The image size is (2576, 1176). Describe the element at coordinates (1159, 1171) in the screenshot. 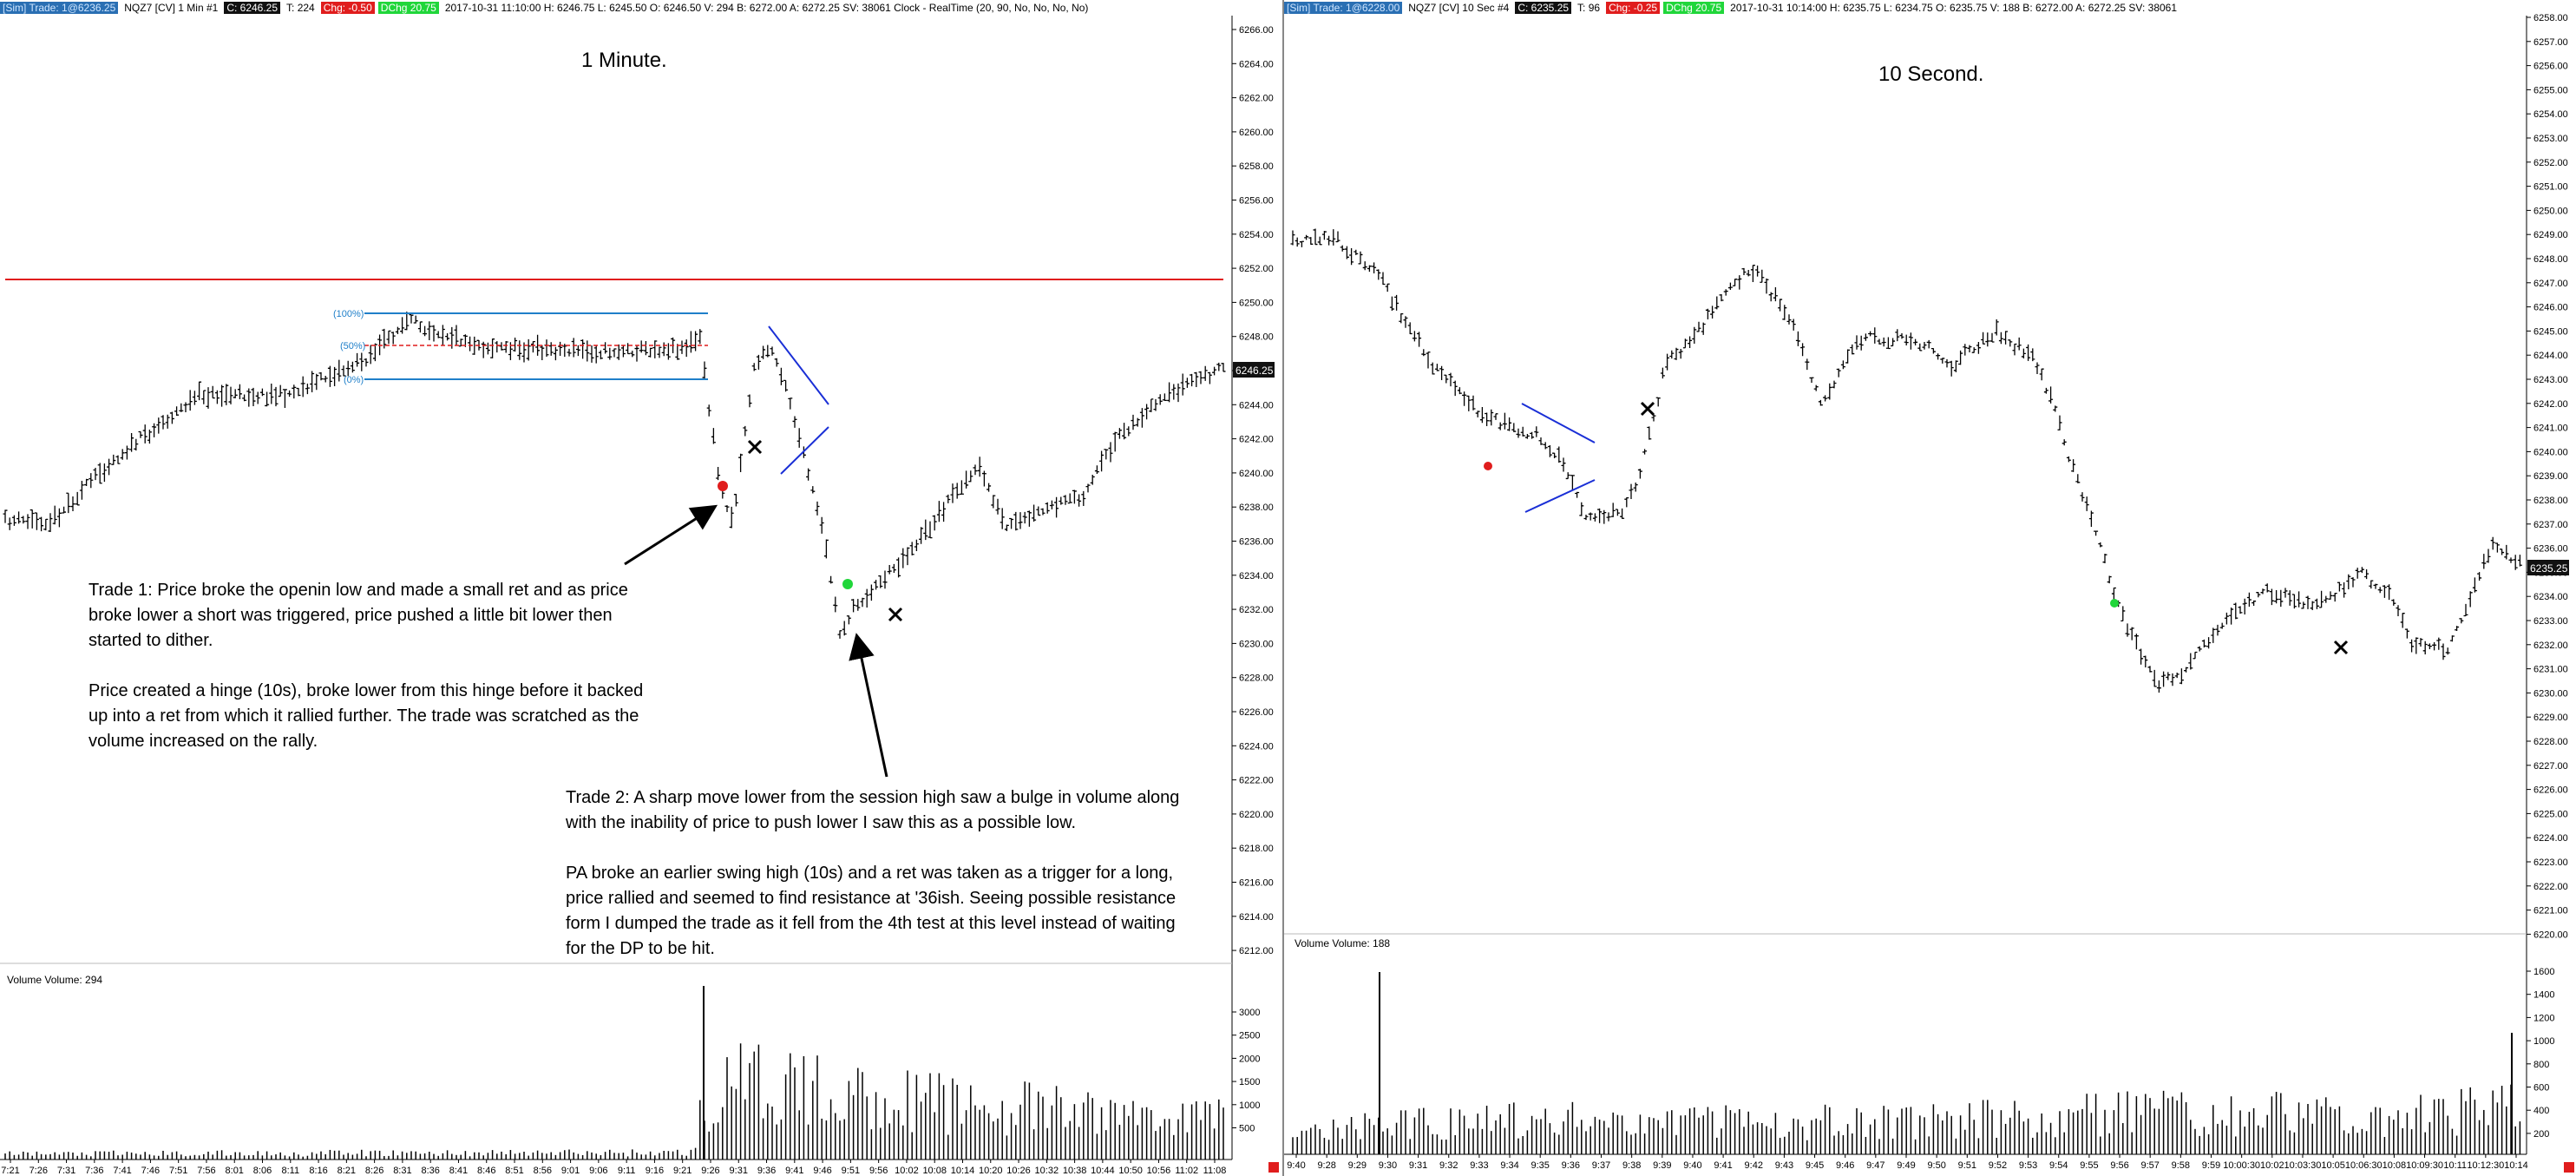

I see `time-tick-label: 10:56` at that location.